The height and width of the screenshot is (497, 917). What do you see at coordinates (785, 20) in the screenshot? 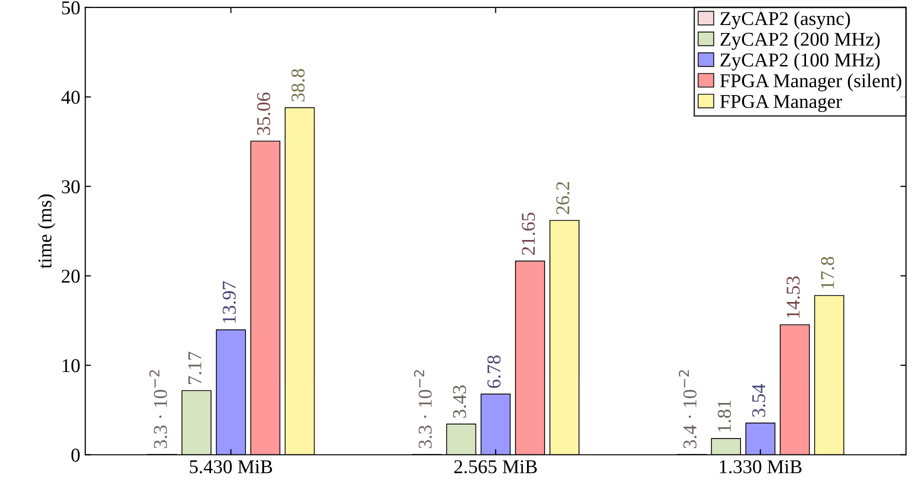
I see `legend-label: ZyCAP2 (async)` at bounding box center [785, 20].